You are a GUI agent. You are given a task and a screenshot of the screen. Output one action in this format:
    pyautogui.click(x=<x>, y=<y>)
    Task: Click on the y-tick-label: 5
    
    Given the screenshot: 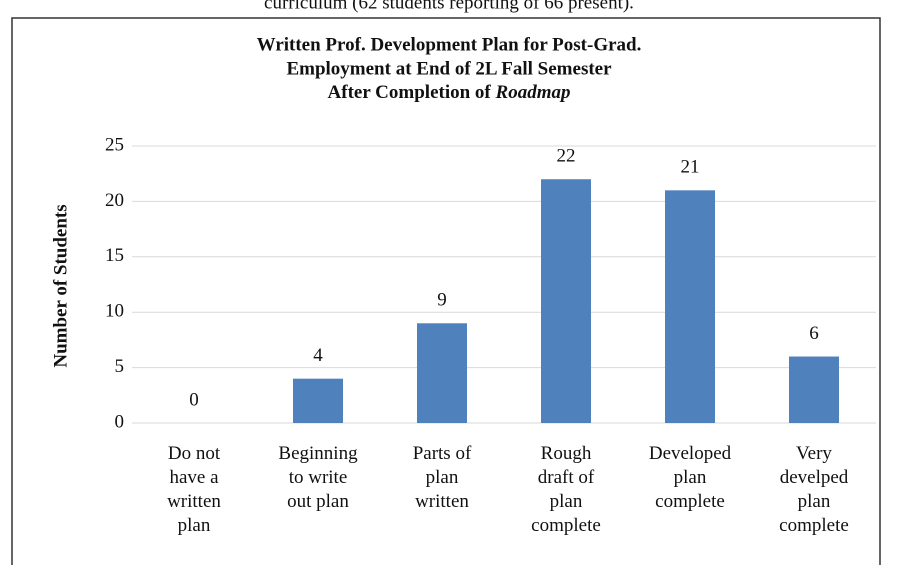 What is the action you would take?
    pyautogui.click(x=120, y=366)
    